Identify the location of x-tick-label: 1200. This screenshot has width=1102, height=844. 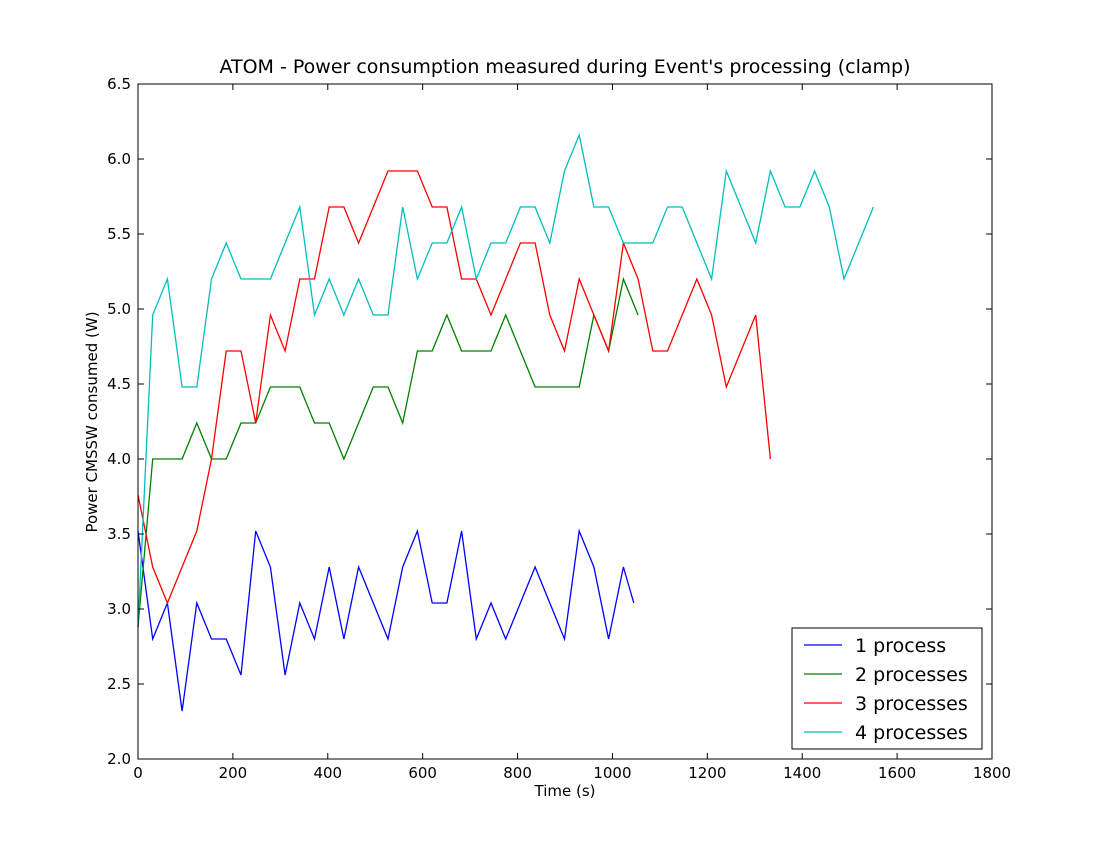
(707, 773).